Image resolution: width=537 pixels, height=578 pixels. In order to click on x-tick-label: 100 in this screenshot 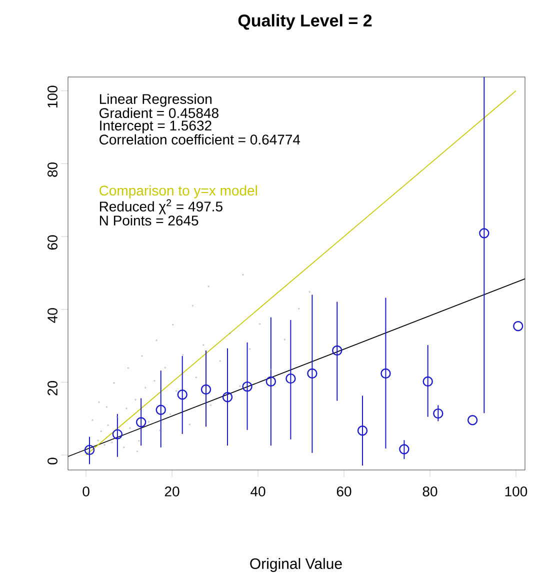, I will do `click(516, 491)`.